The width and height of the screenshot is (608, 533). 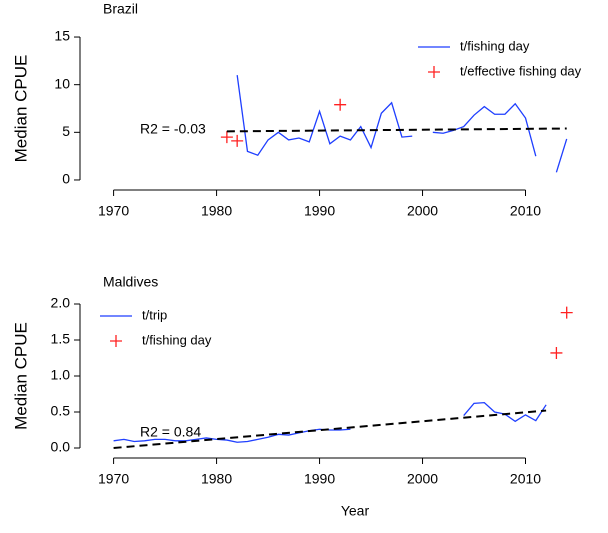 I want to click on y-tick-label: 0.5, so click(x=61, y=411).